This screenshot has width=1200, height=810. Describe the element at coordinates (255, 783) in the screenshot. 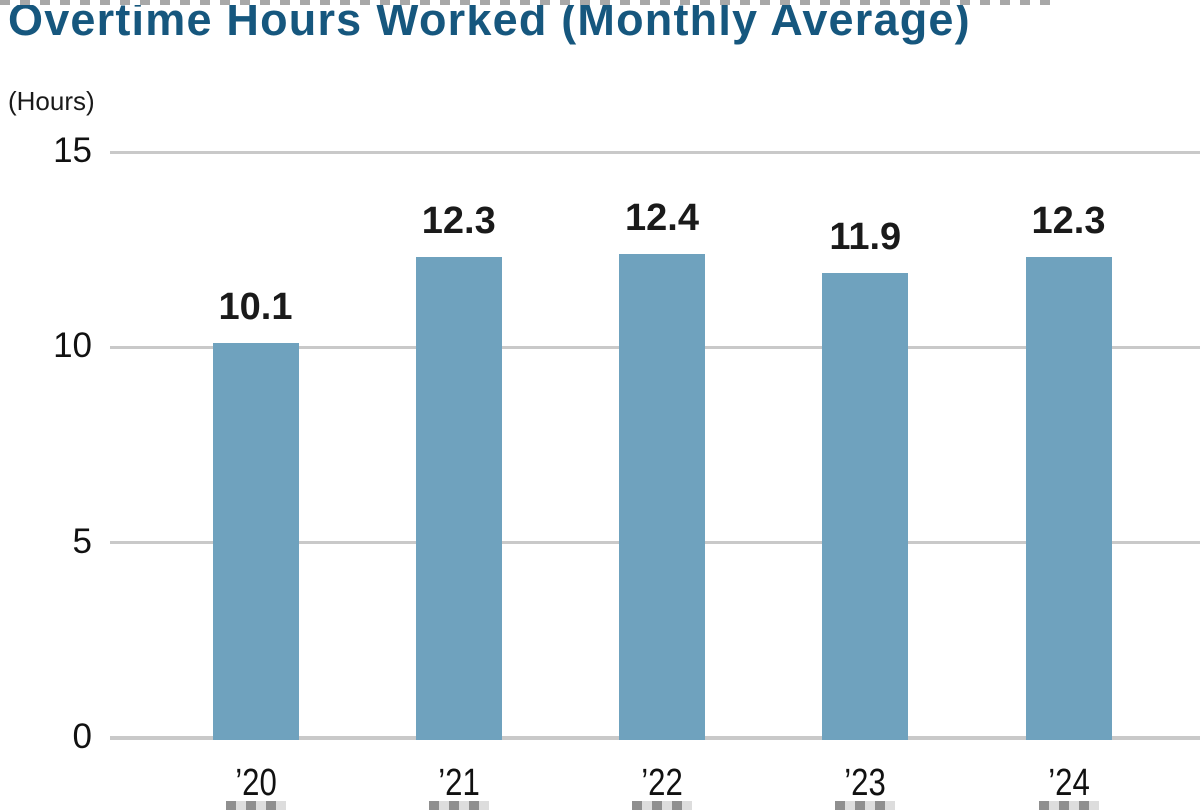

I see `x-tick-label: ’20` at that location.